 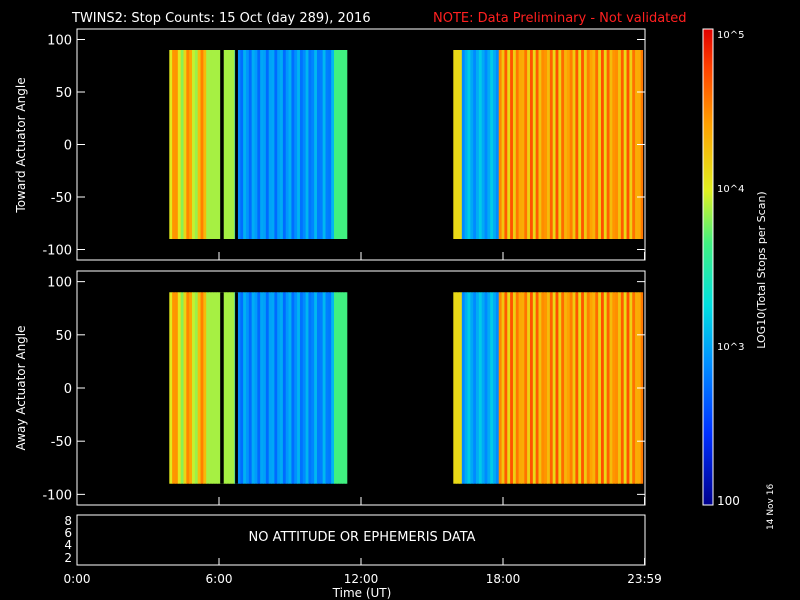 What do you see at coordinates (492, 388) in the screenshot?
I see `heatmap-cell-away-1-17.46` at bounding box center [492, 388].